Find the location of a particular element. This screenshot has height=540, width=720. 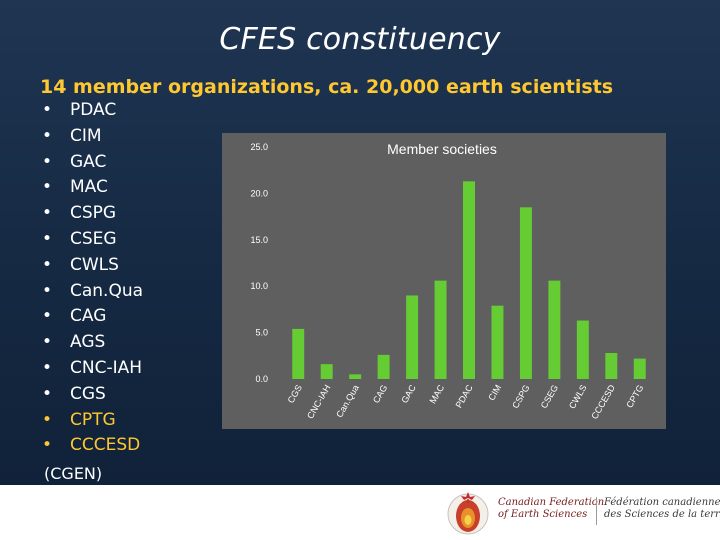

list-item: • CWLS is located at coordinates (91, 266).